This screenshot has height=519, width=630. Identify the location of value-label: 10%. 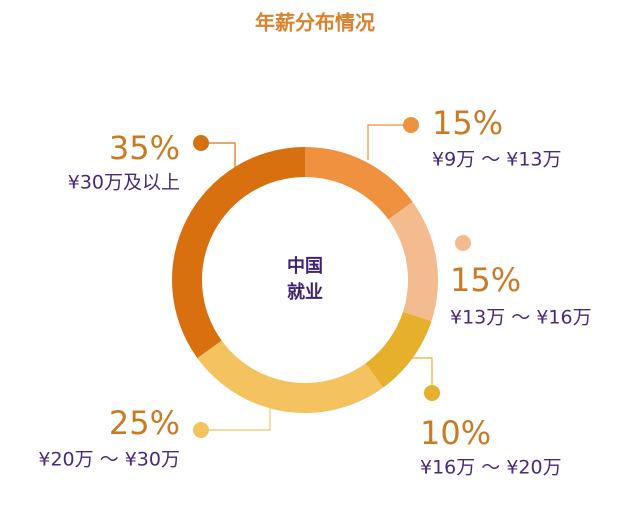
(455, 433).